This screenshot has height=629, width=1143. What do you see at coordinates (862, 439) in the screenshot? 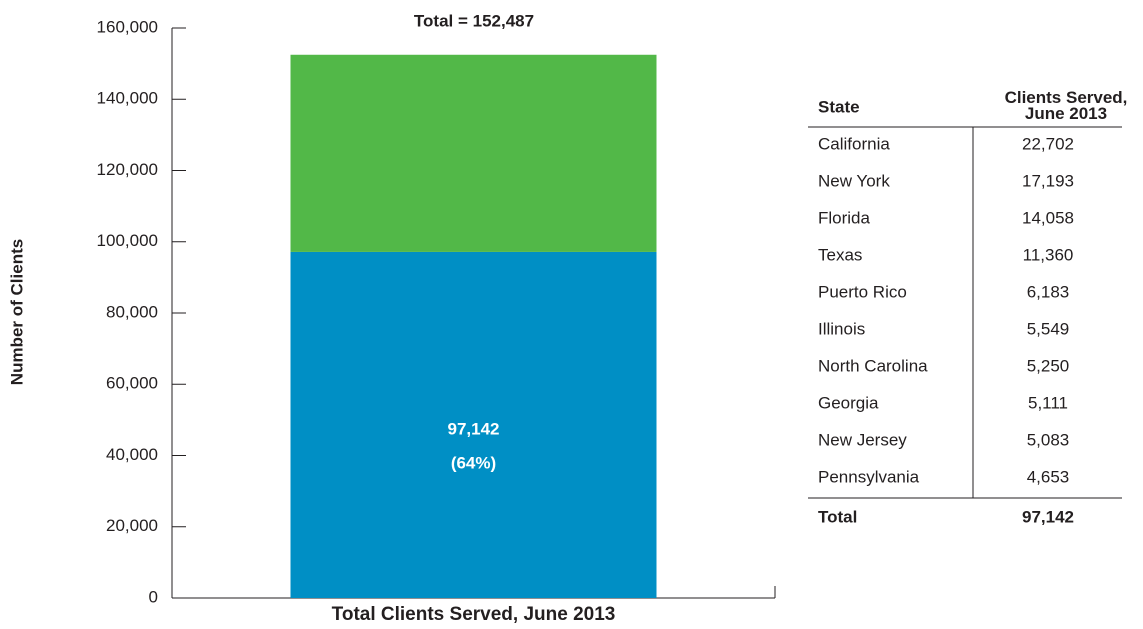
I see `table-cell: New Jersey` at bounding box center [862, 439].